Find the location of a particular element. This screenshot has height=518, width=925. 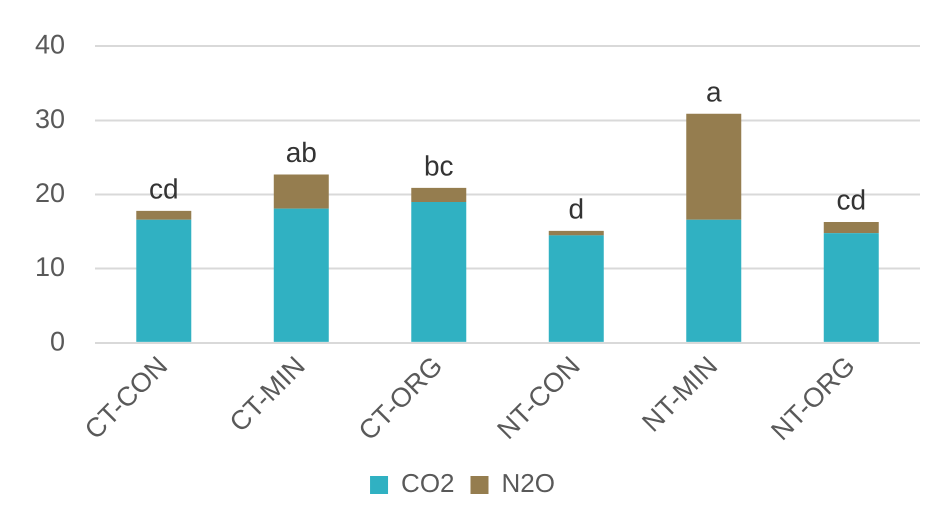

y-tick-label: 30 is located at coordinates (50, 119).